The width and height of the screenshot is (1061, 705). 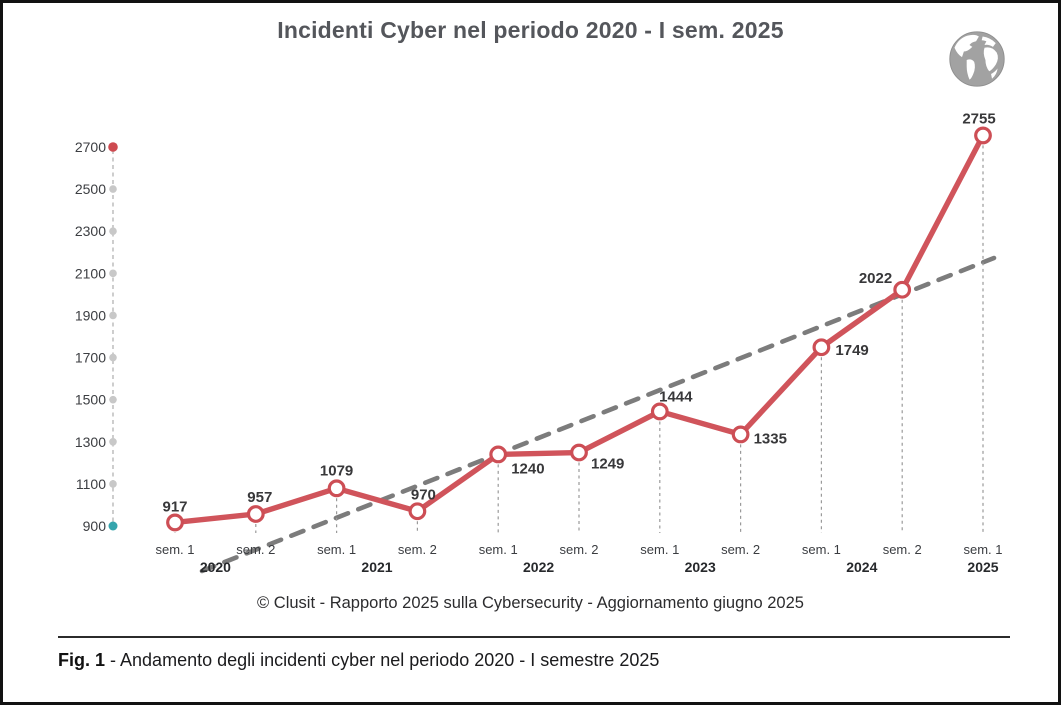 What do you see at coordinates (259, 497) in the screenshot?
I see `value-label: 957` at bounding box center [259, 497].